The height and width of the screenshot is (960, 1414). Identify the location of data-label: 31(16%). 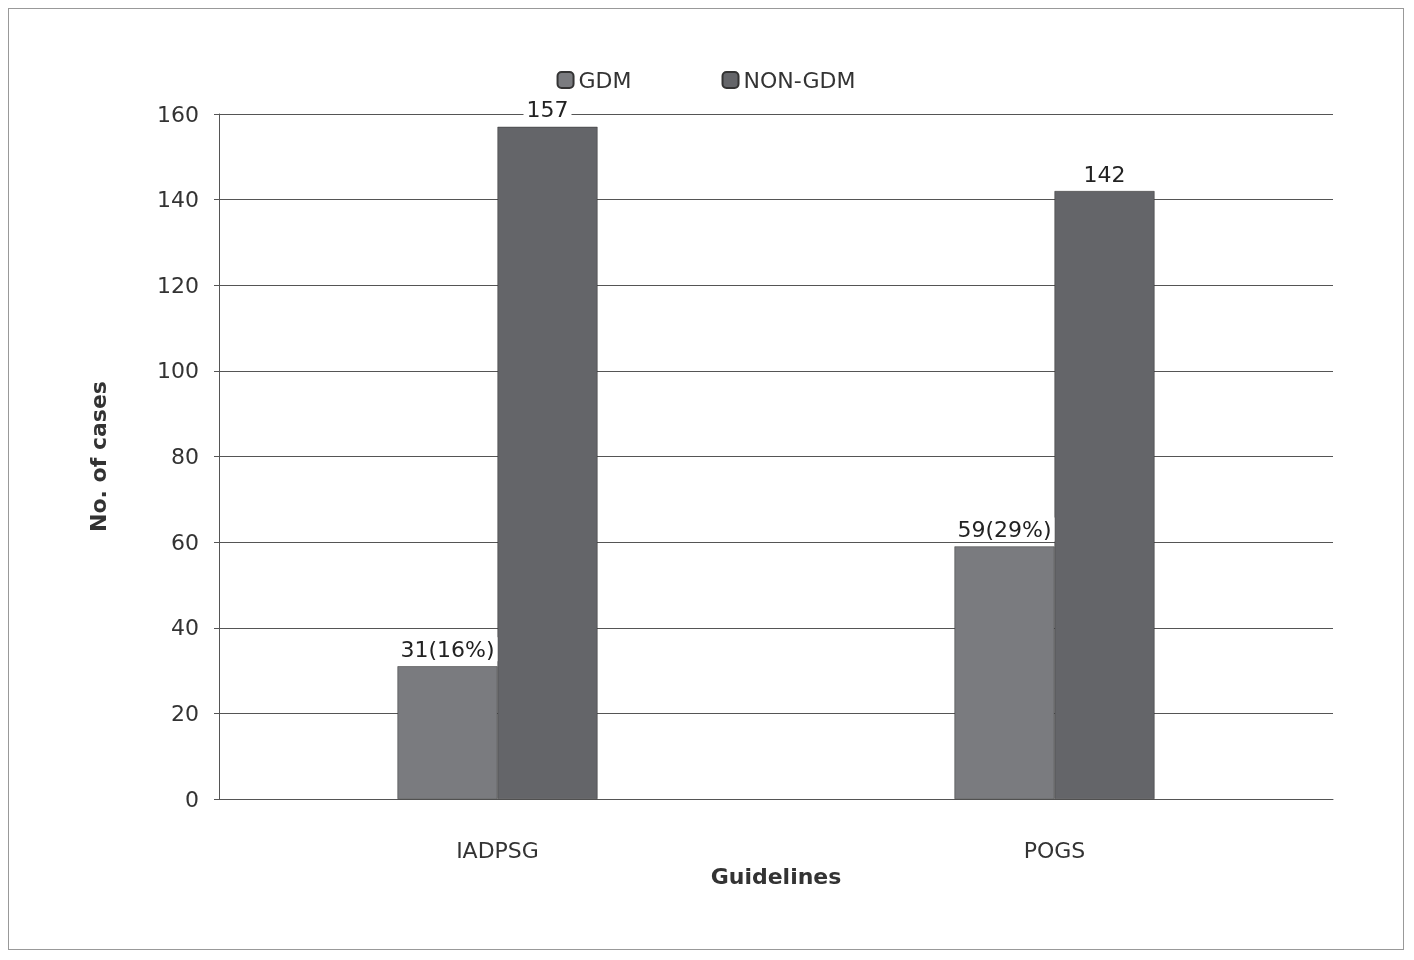
(447, 649).